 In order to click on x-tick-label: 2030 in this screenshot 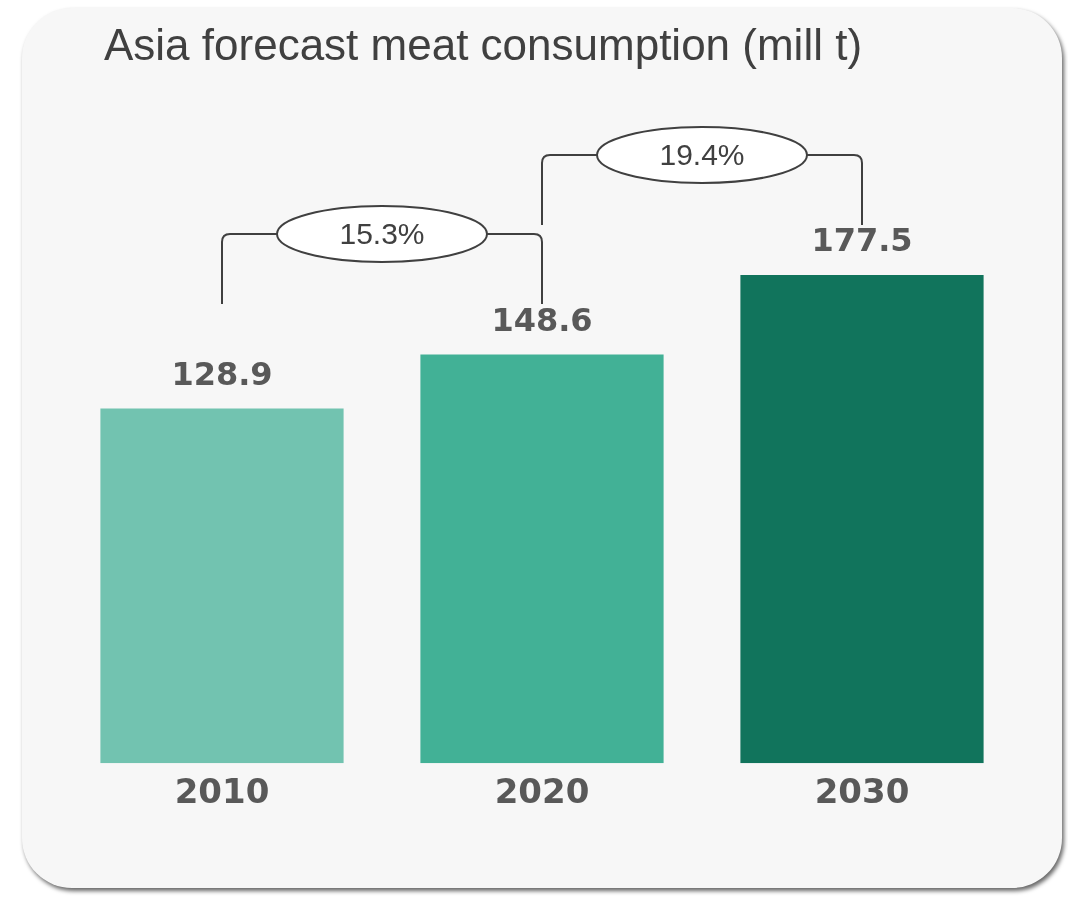, I will do `click(862, 791)`.